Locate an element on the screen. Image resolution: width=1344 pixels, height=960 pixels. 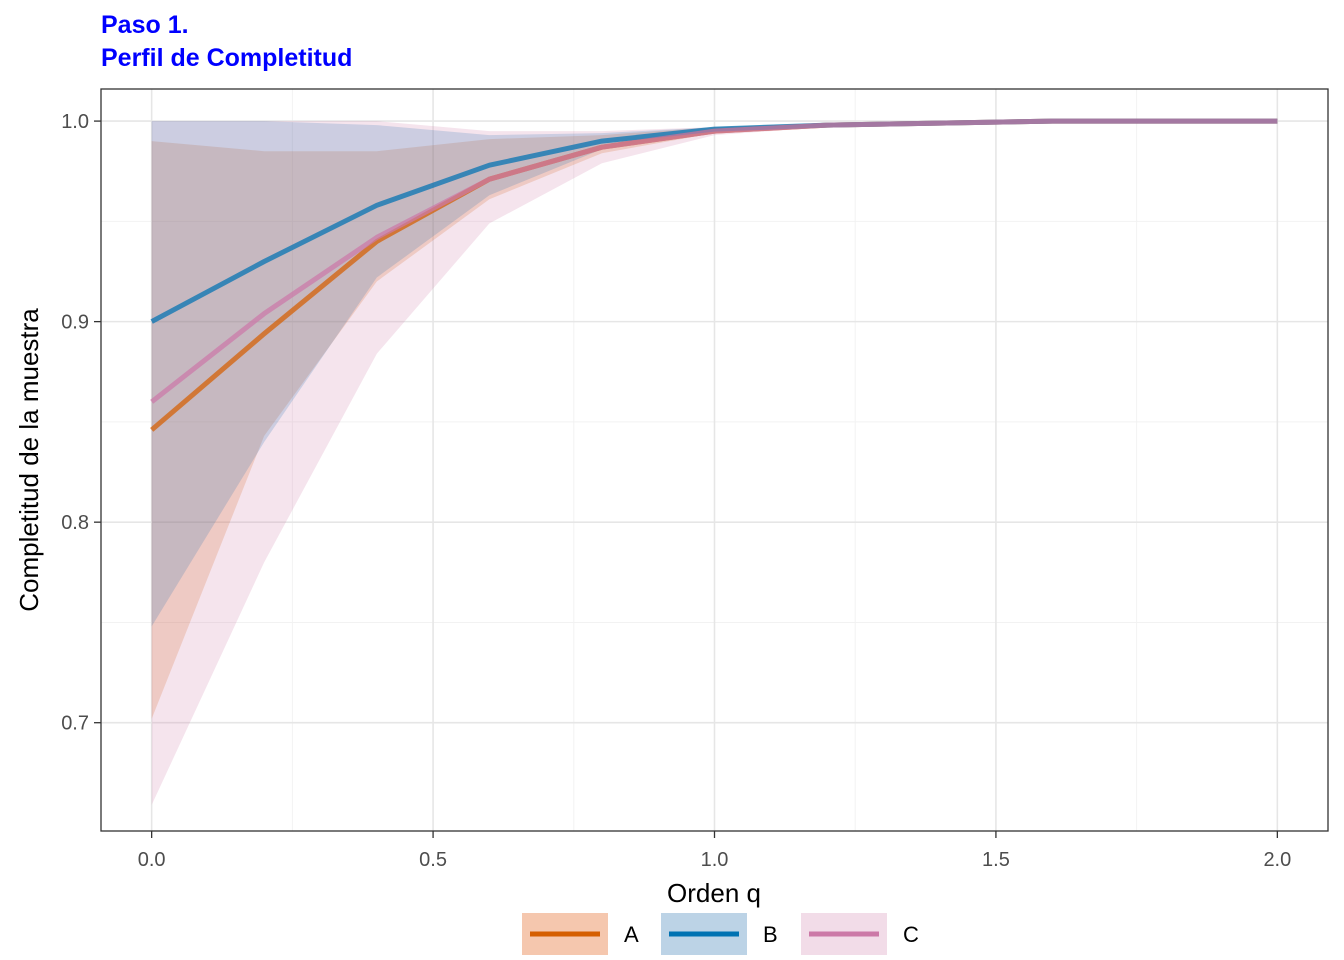
x-tick-label: 1.0 is located at coordinates (715, 860).